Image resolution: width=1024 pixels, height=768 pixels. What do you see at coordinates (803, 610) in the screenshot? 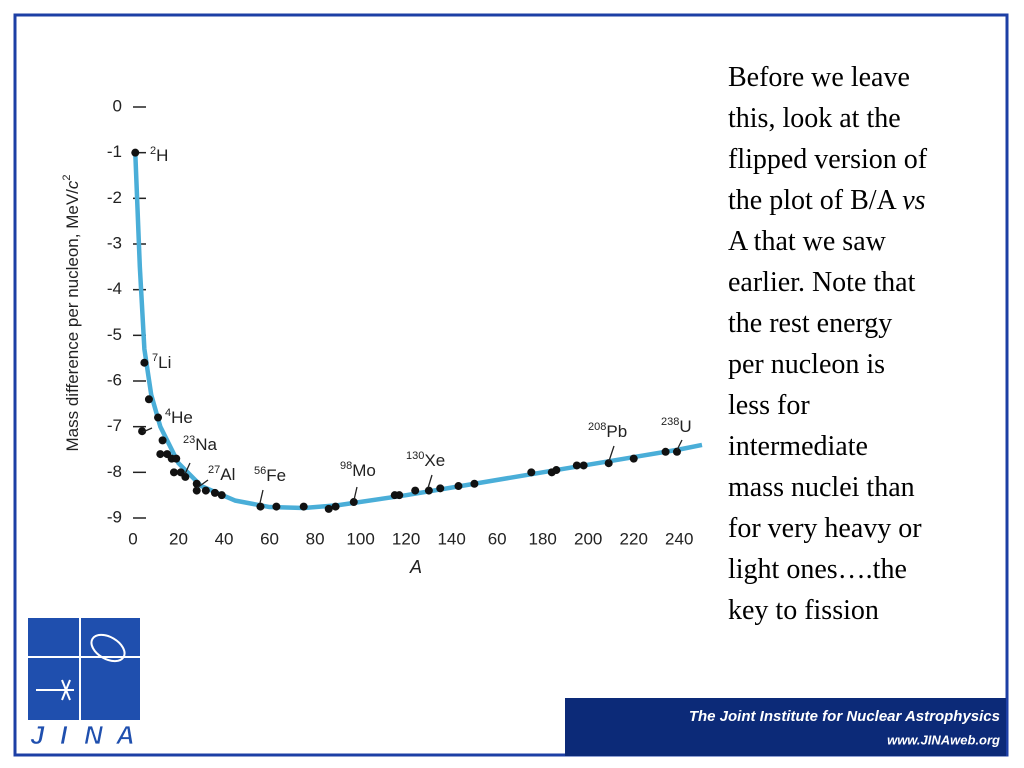
I see `body-line: key to fission` at bounding box center [803, 610].